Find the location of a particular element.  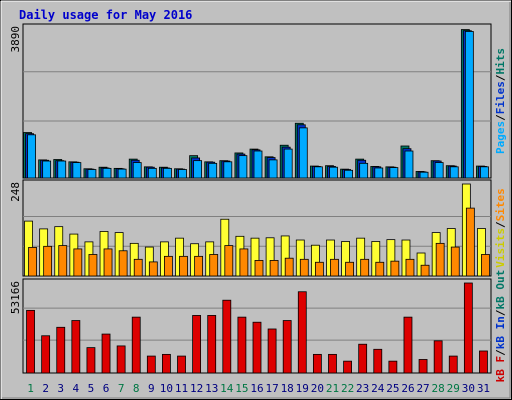

day-label-29: 29 is located at coordinates (453, 388).